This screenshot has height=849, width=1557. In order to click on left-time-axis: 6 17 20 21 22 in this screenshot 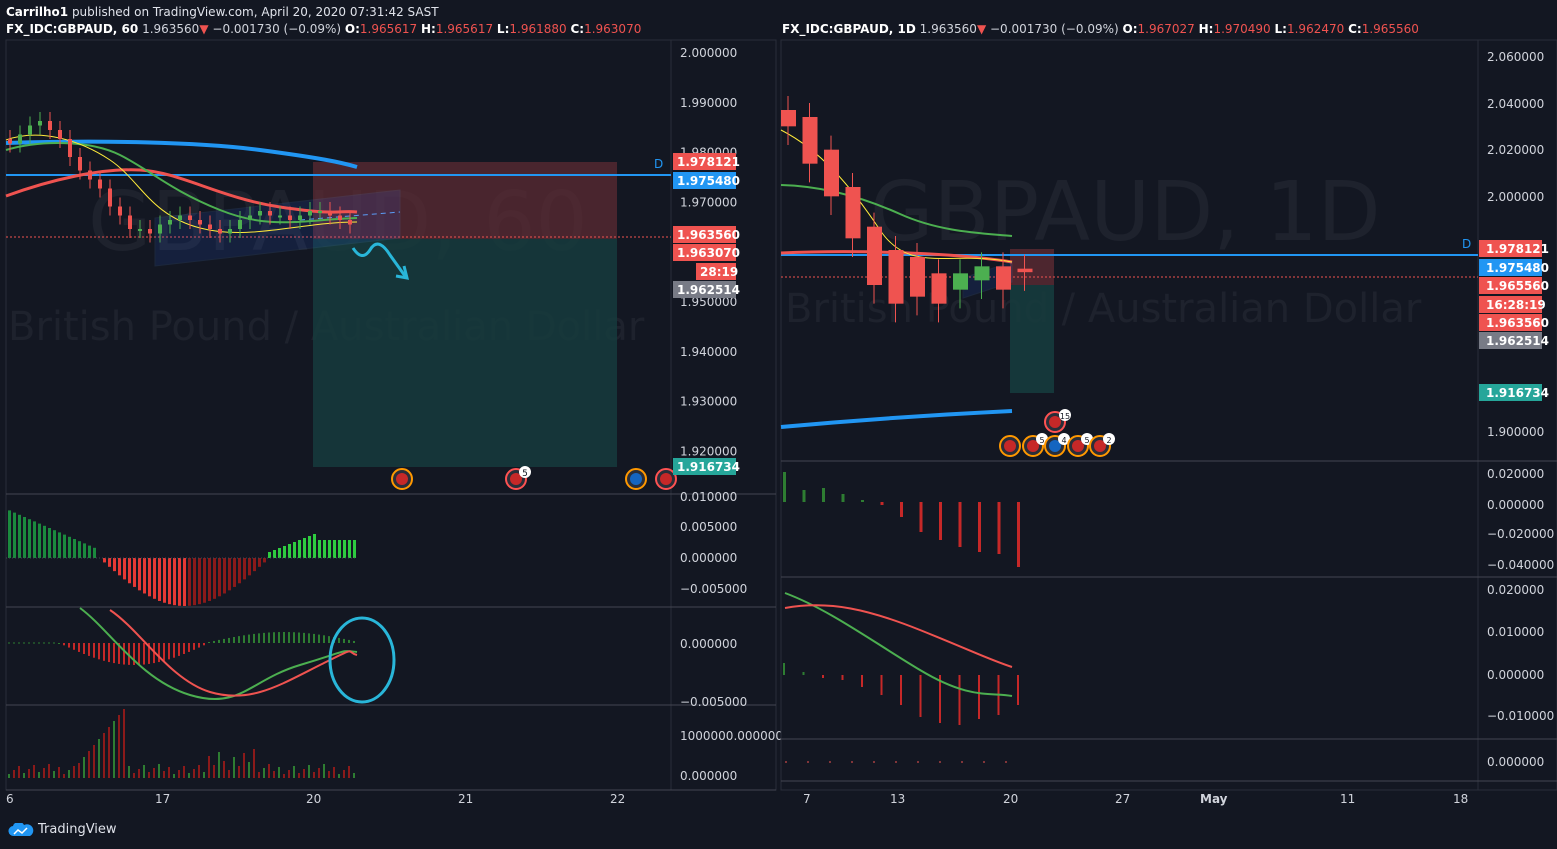, I will do `click(315, 799)`.